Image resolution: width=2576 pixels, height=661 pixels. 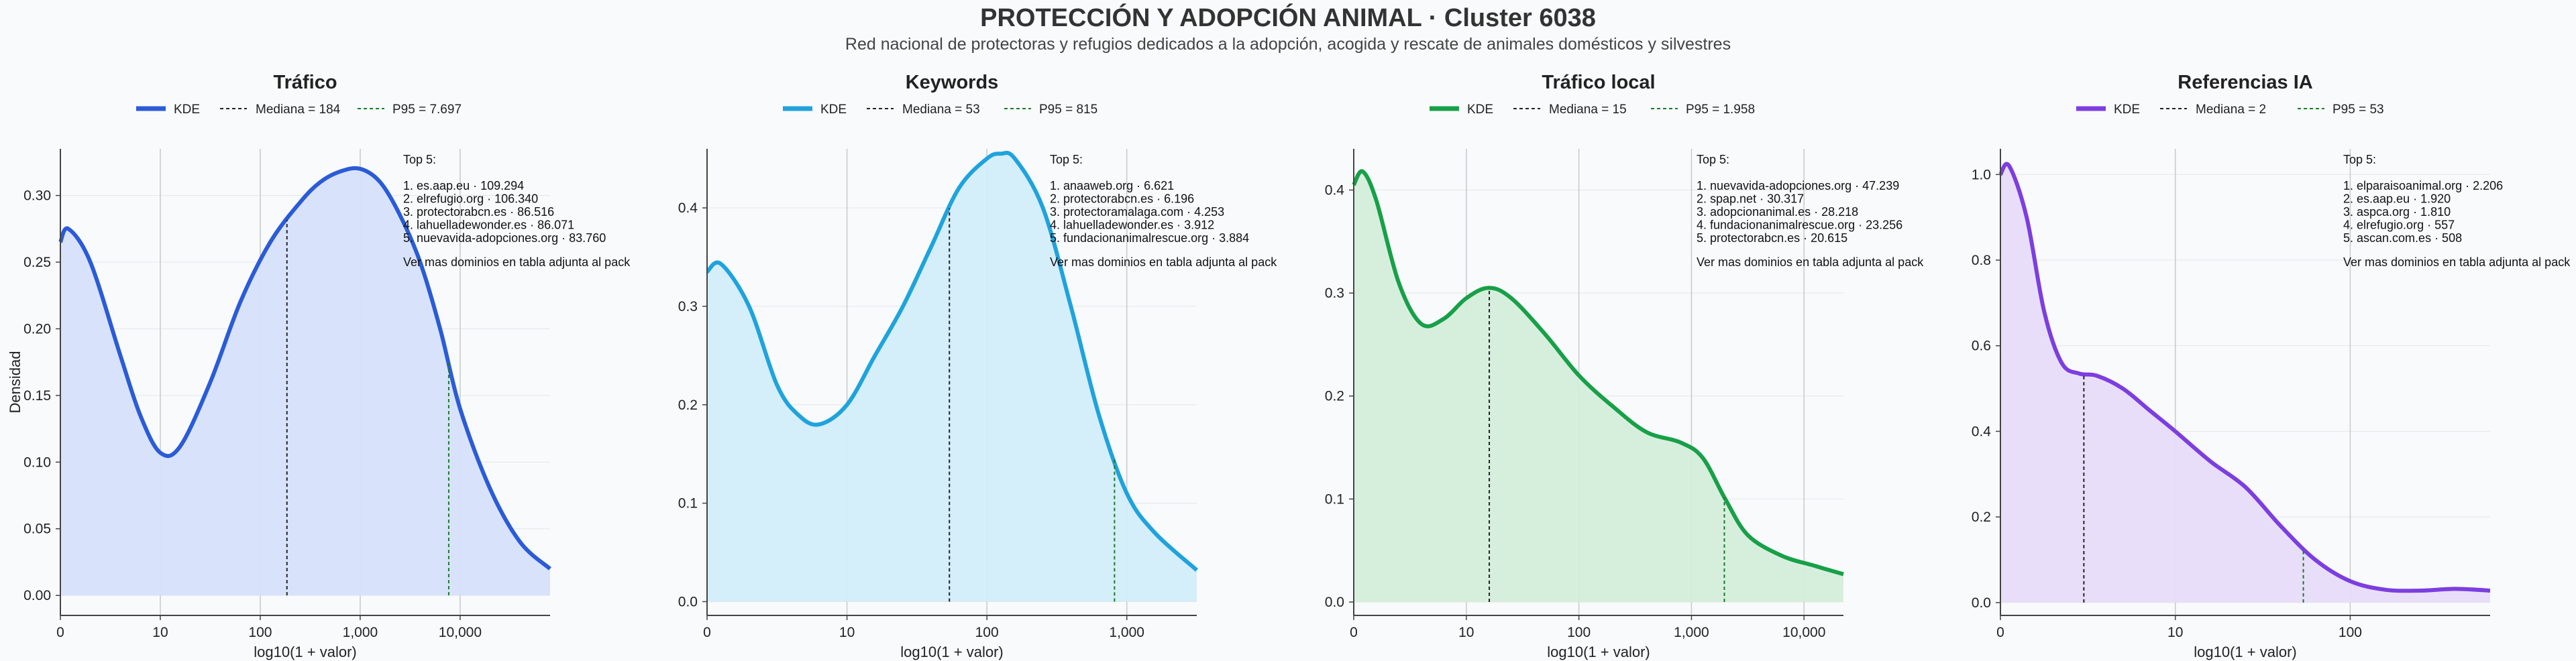 I want to click on top5-item: 1. es.aap.eu · 109.294, so click(x=463, y=185).